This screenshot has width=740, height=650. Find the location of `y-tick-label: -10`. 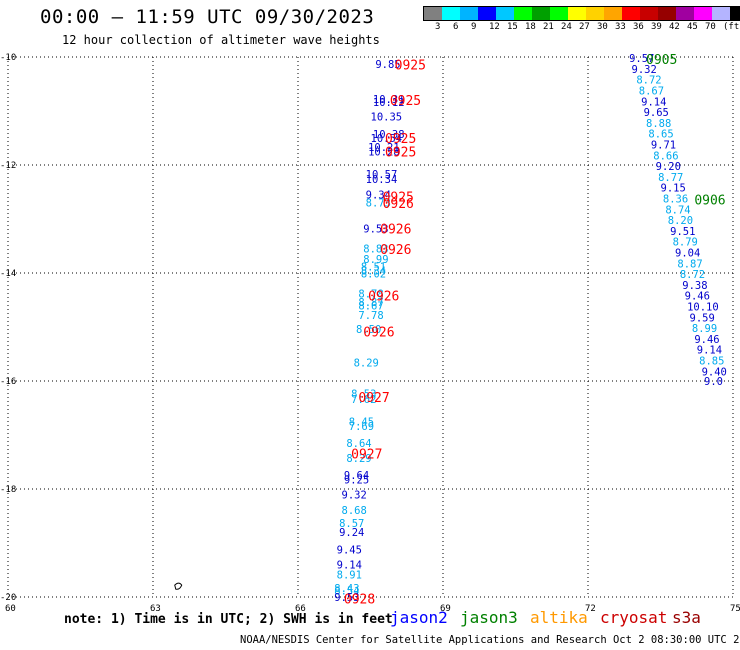

y-tick-label: -10 is located at coordinates (8, 58).